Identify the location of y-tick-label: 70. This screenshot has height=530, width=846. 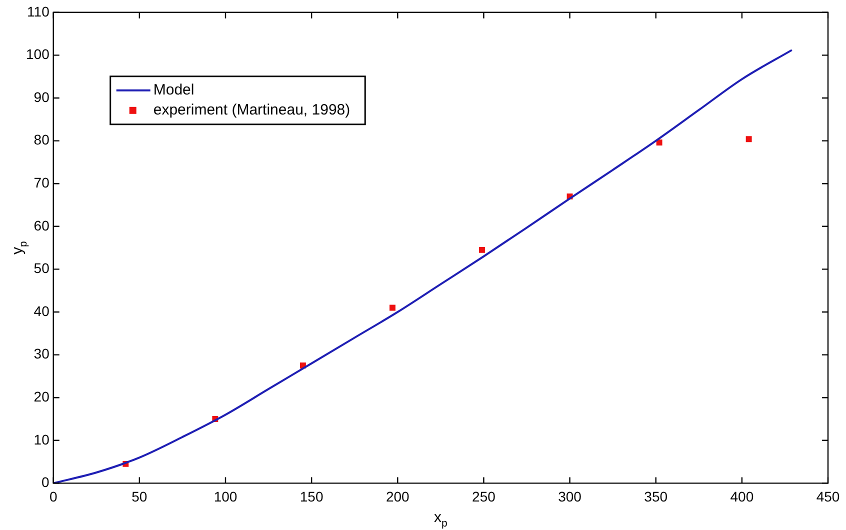
(42, 182).